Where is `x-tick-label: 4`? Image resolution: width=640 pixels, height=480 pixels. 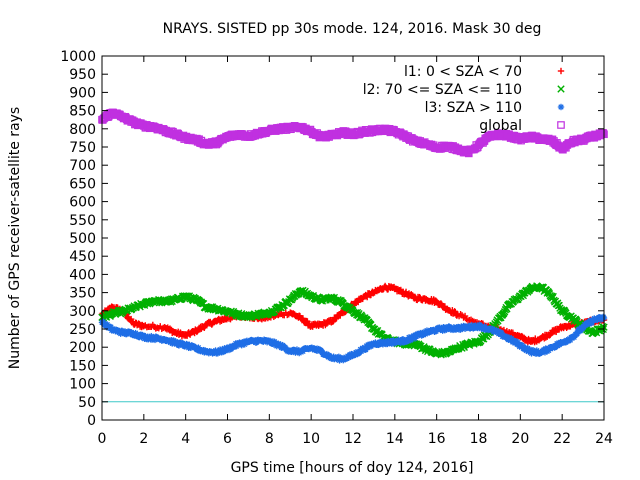 x-tick-label: 4 is located at coordinates (185, 439).